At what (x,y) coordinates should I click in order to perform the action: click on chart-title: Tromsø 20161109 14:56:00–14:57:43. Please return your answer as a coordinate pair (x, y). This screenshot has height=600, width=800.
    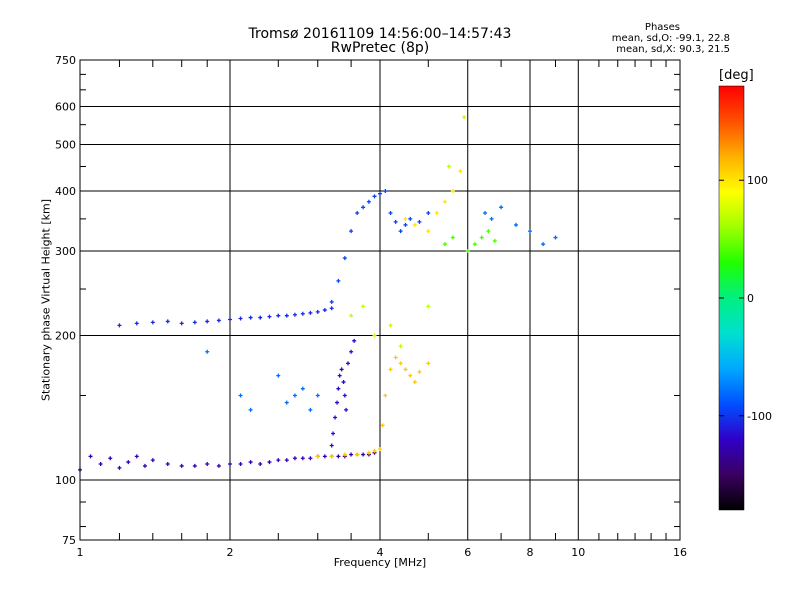
    Looking at the image, I should click on (380, 34).